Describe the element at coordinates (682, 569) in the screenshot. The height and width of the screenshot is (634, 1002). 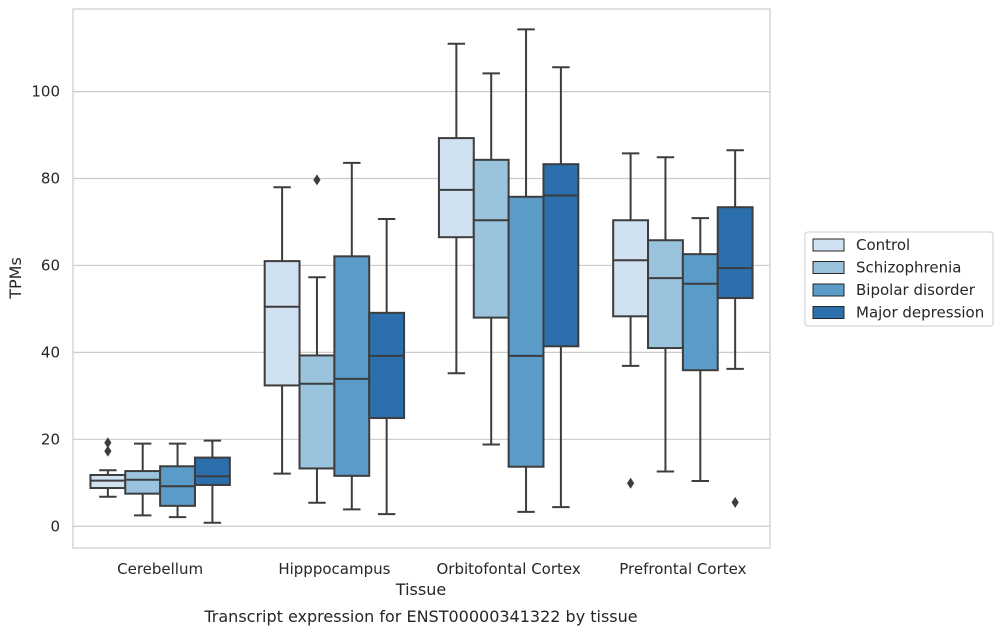
I see `x-tick-label: Prefrontal Cortex` at that location.